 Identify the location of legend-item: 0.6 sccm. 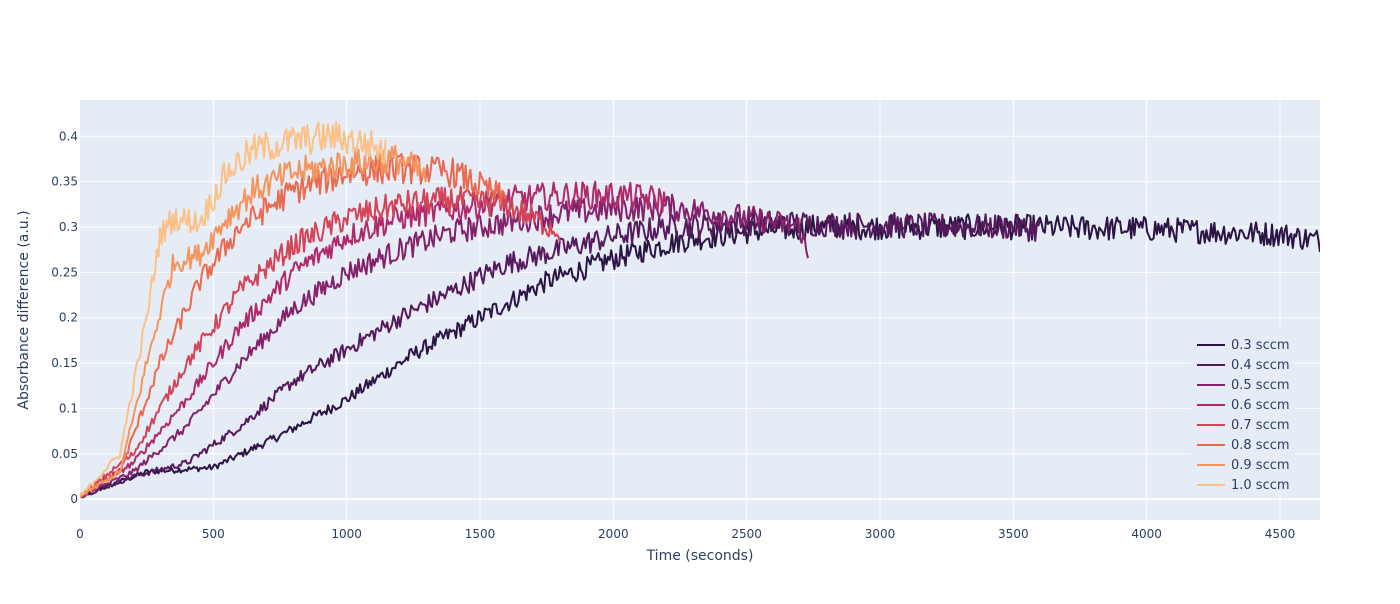
(1243, 405).